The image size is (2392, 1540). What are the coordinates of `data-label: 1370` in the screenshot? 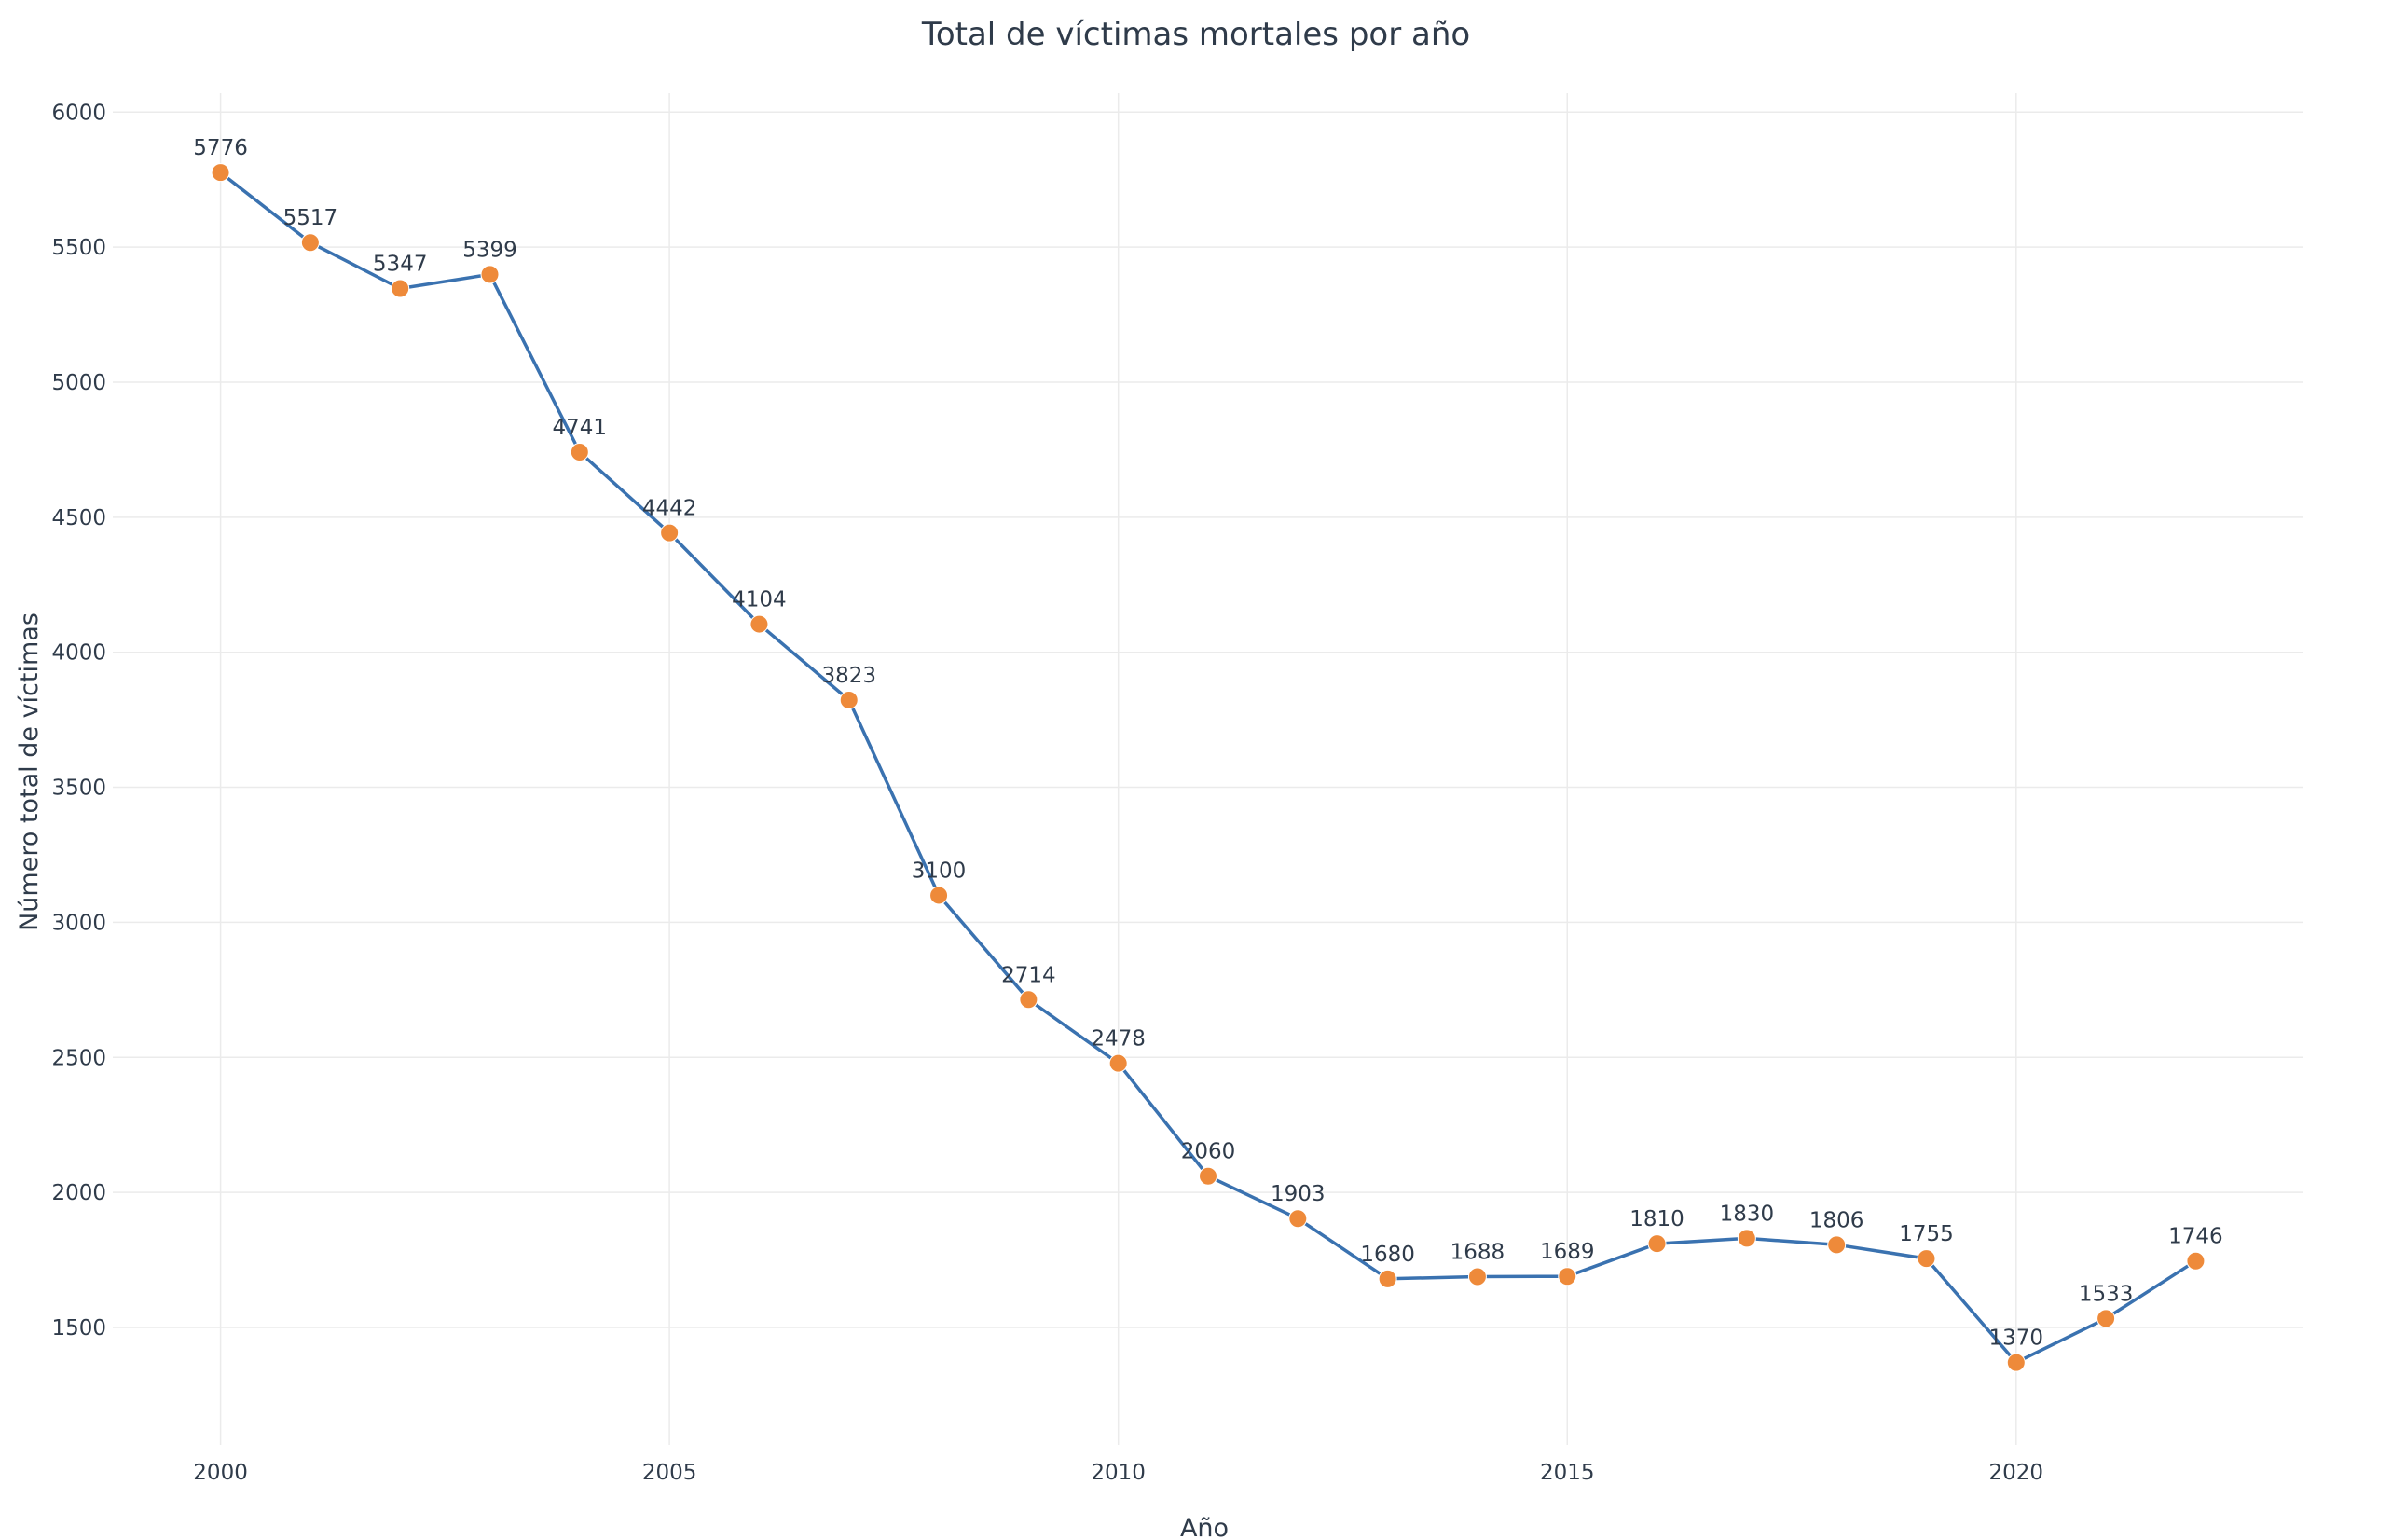 It's located at (2016, 1339).